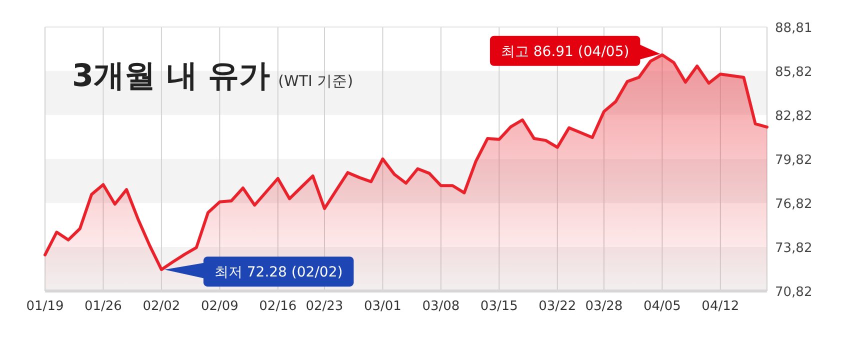  Describe the element at coordinates (604, 306) in the screenshot. I see `x-tick-label: 03/28` at that location.